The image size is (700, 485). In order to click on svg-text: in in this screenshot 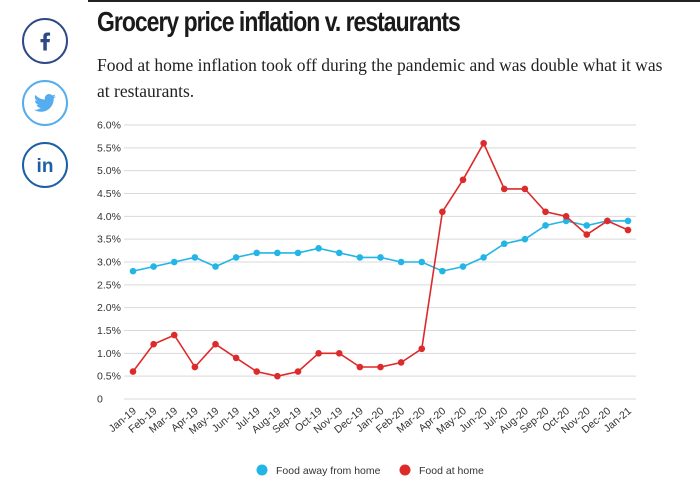, I will do `click(45, 166)`.